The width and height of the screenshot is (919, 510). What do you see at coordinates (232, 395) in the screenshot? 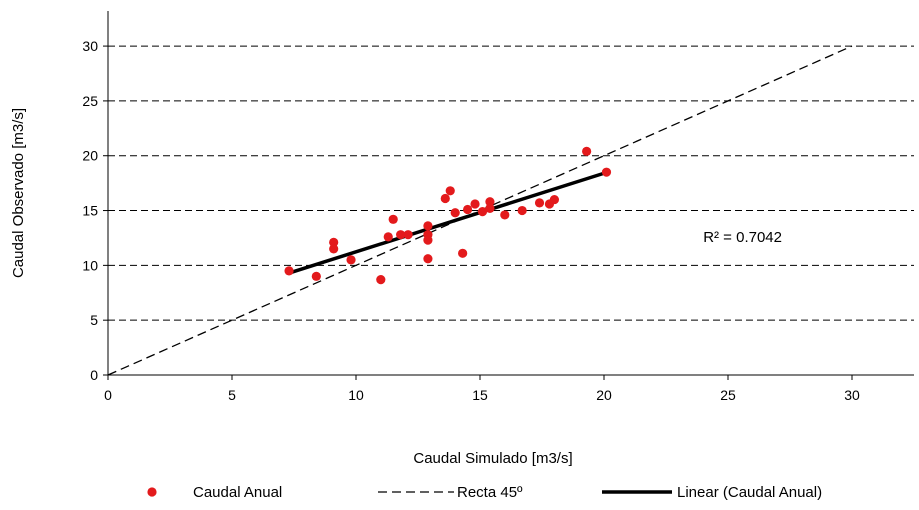
I see `x-tick-label: 5` at bounding box center [232, 395].